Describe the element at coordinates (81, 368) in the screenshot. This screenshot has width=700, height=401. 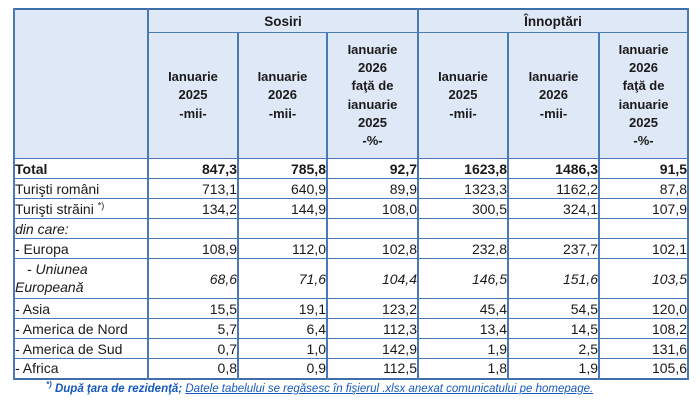
I see `row-label: - Africa` at that location.